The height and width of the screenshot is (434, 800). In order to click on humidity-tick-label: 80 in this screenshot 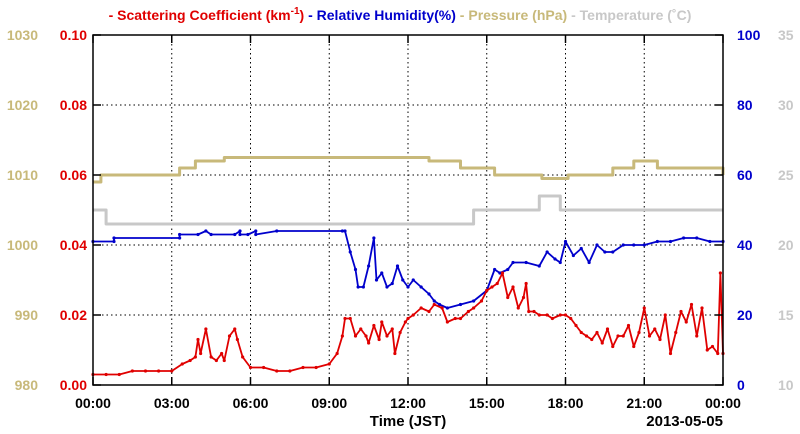, I will do `click(745, 105)`.